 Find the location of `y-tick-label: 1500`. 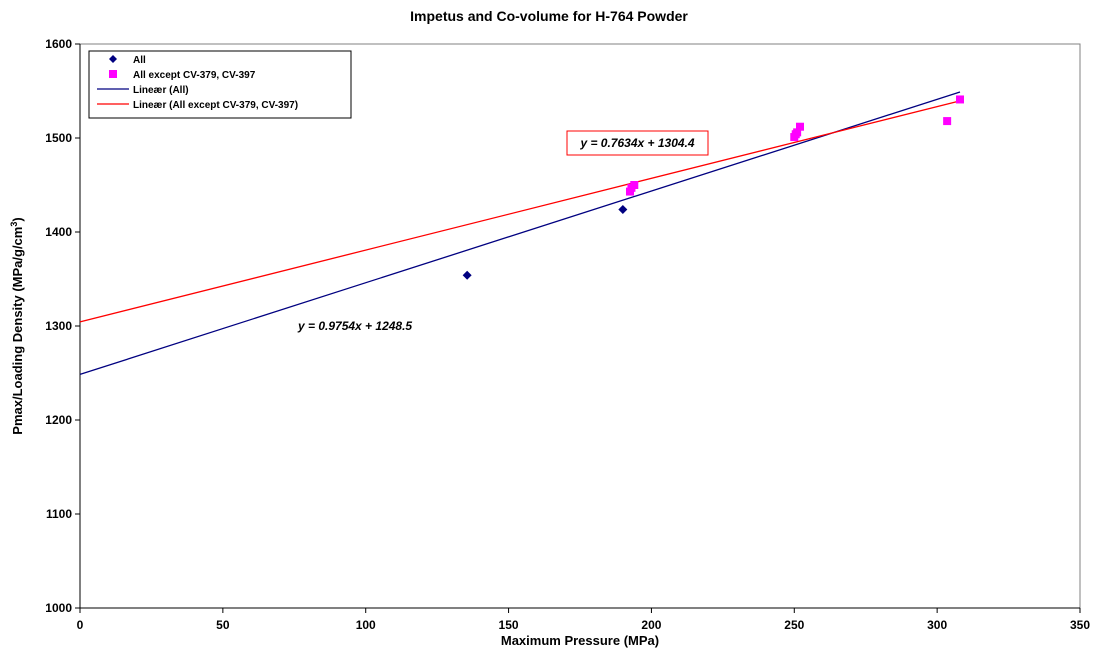

y-tick-label: 1500 is located at coordinates (58, 138).